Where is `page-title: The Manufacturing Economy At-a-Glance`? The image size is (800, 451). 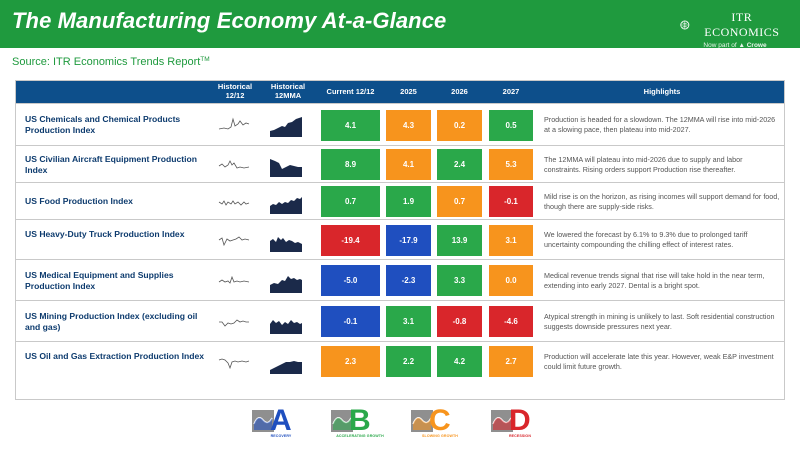 page-title: The Manufacturing Economy At-a-Glance is located at coordinates (229, 20).